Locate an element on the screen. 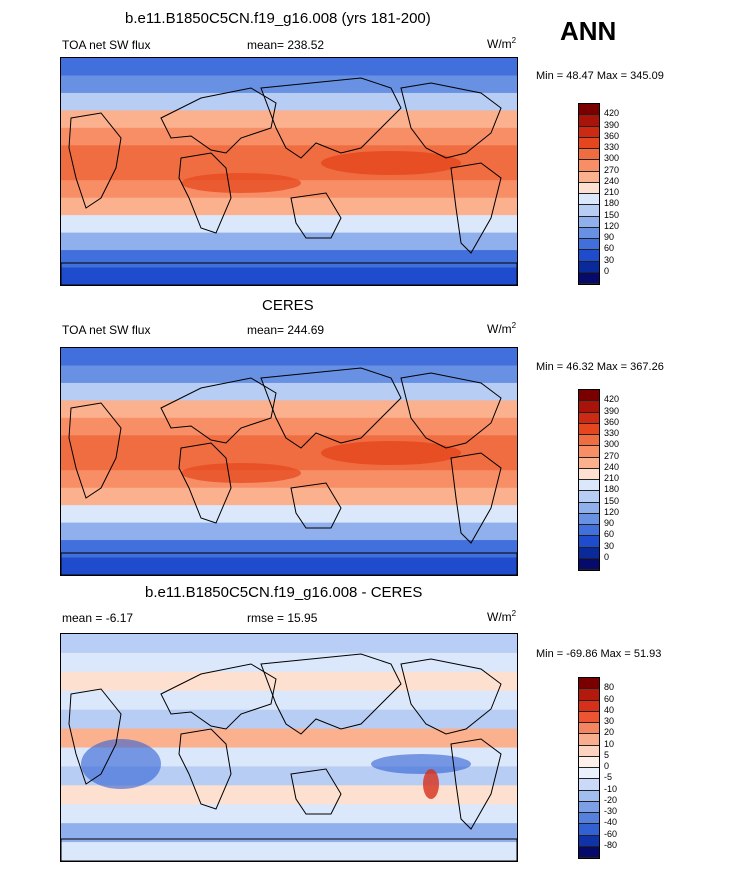 This screenshot has height=872, width=733. colorbar-tick-label: 80 is located at coordinates (609, 687).